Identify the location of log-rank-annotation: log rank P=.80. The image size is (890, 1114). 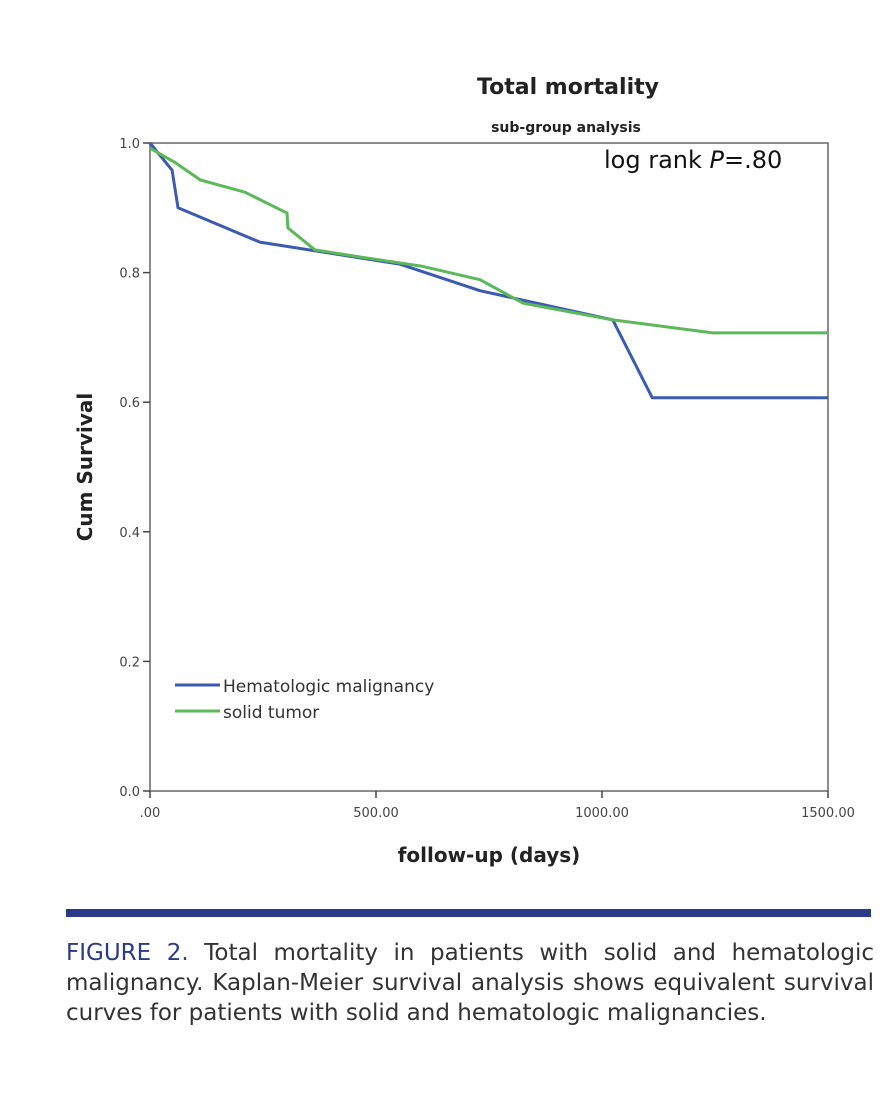
(693, 160).